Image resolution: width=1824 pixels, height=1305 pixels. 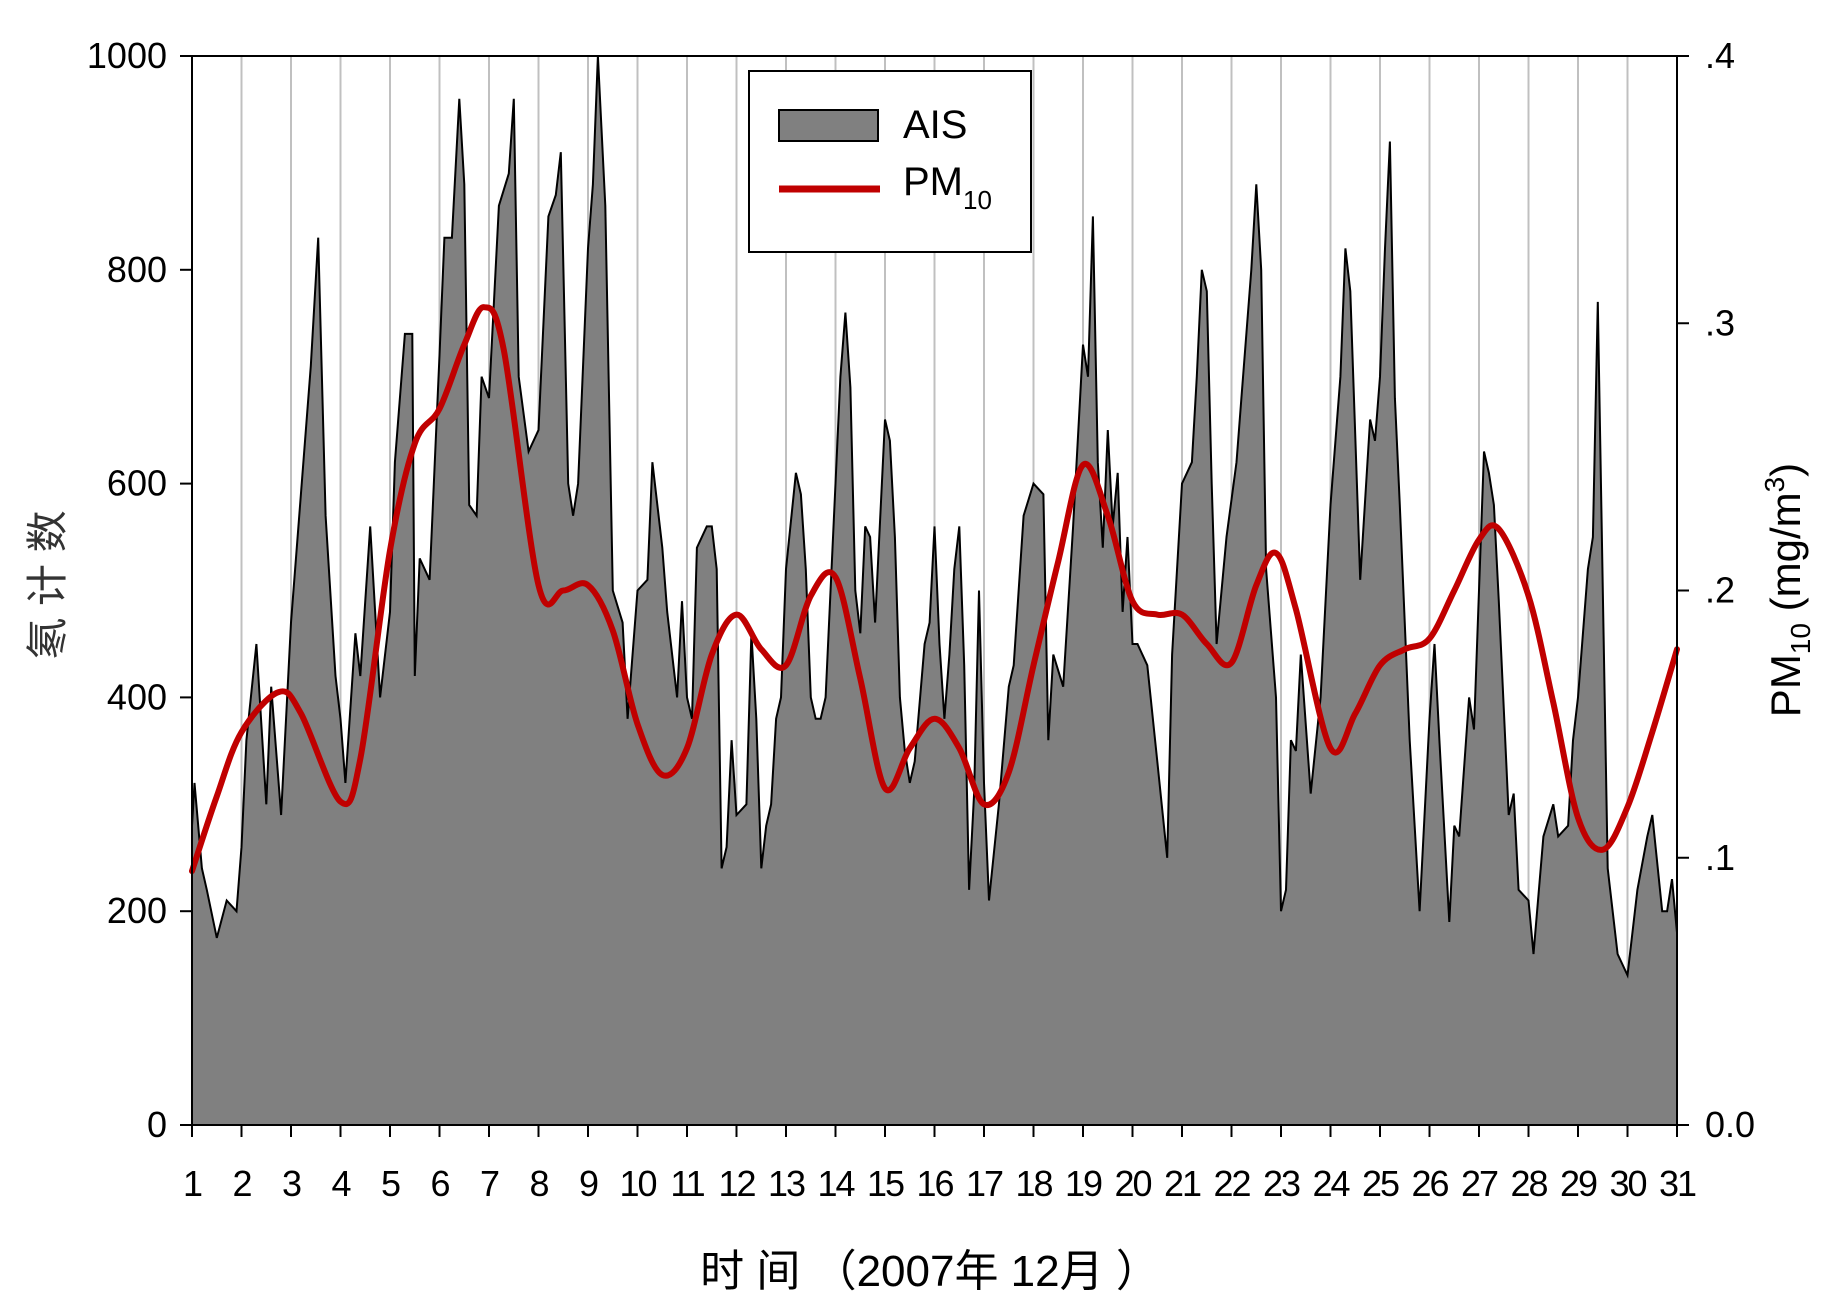 What do you see at coordinates (137, 269) in the screenshot?
I see `y-tick-label: 800` at bounding box center [137, 269].